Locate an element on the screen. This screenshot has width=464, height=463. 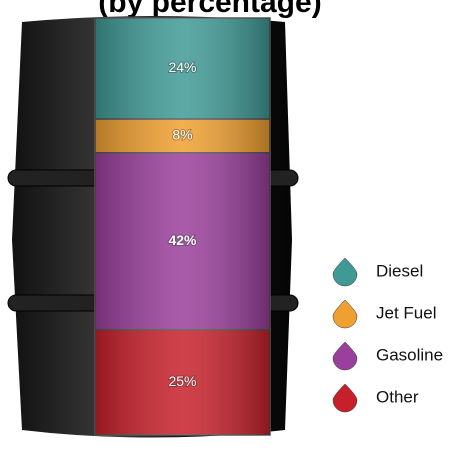
segment-label: 25% is located at coordinates (182, 381).